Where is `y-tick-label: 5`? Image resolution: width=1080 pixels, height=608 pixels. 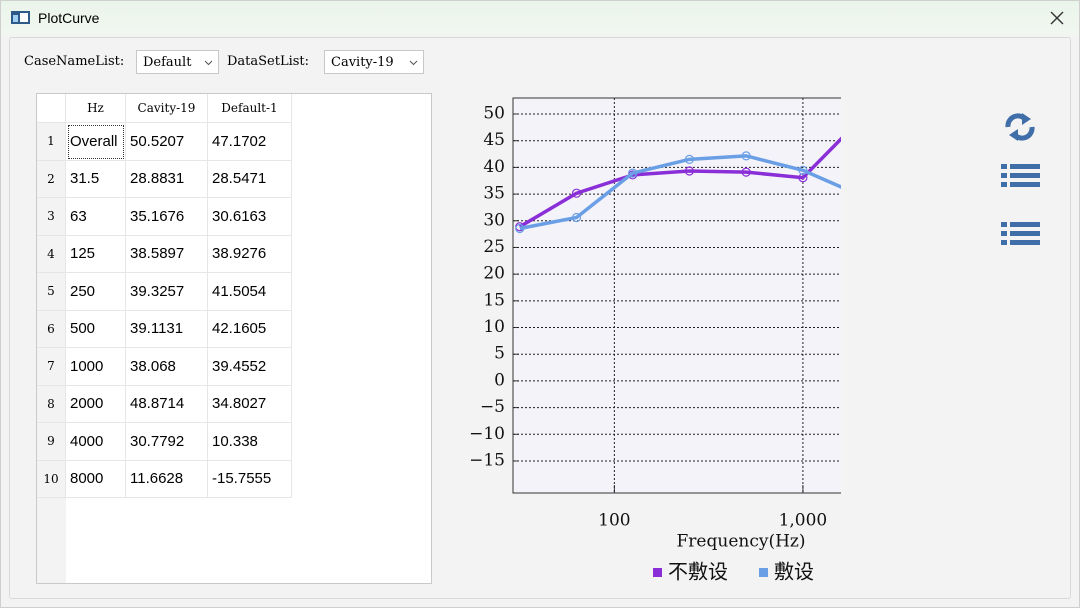
y-tick-label: 5 is located at coordinates (499, 354).